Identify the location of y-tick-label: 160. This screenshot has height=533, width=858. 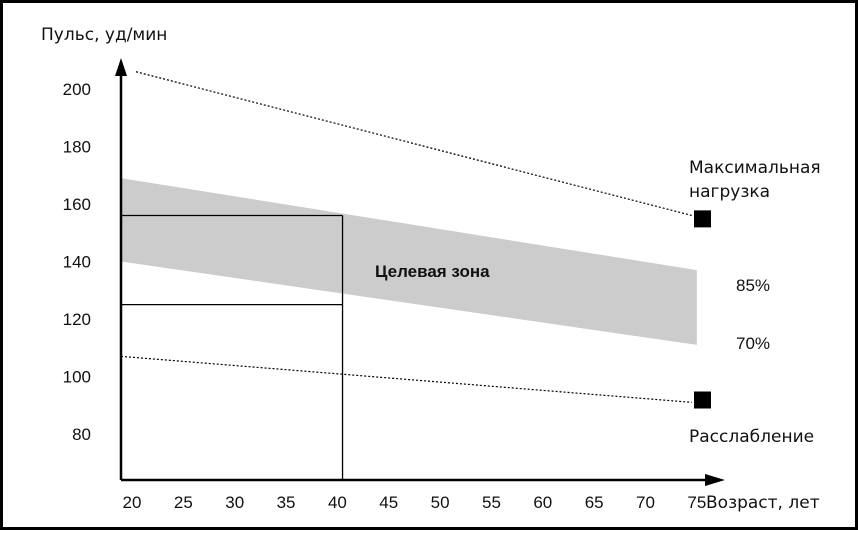
(77, 204).